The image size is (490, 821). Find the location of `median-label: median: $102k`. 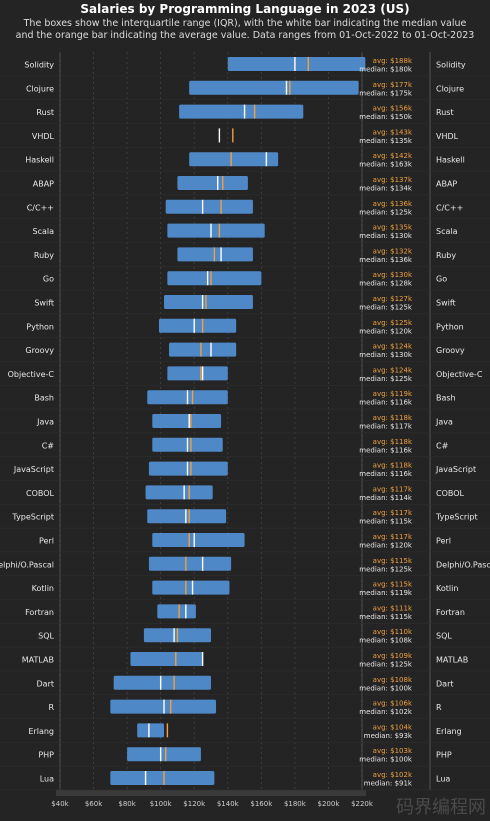

median-label: median: $102k is located at coordinates (386, 712).